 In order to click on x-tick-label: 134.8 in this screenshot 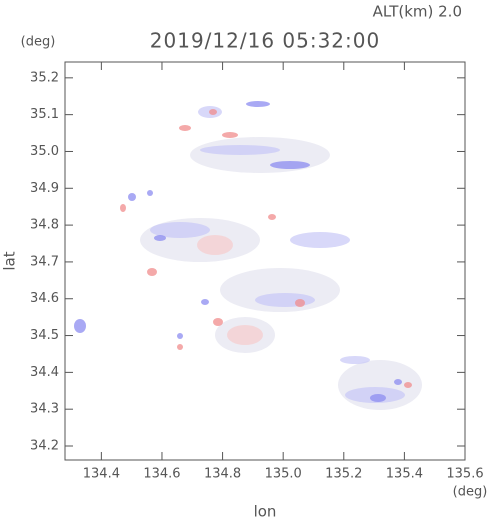, I will do `click(222, 474)`.